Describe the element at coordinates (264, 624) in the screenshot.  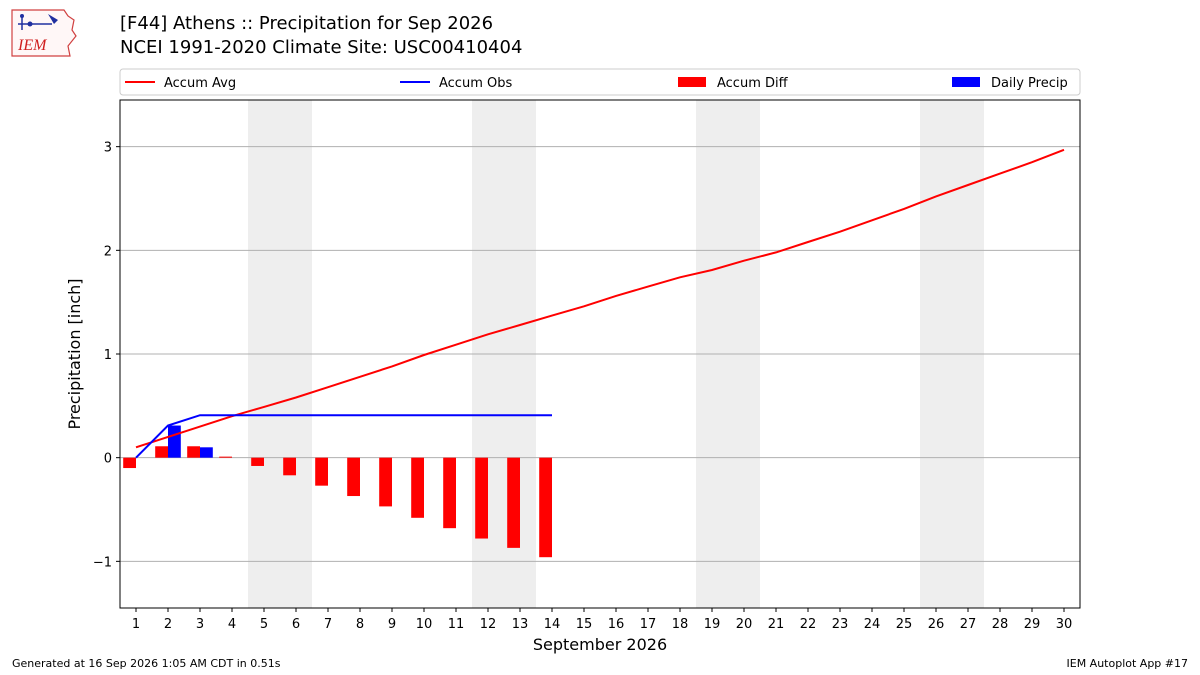
I see `x-tick-label: 5` at that location.